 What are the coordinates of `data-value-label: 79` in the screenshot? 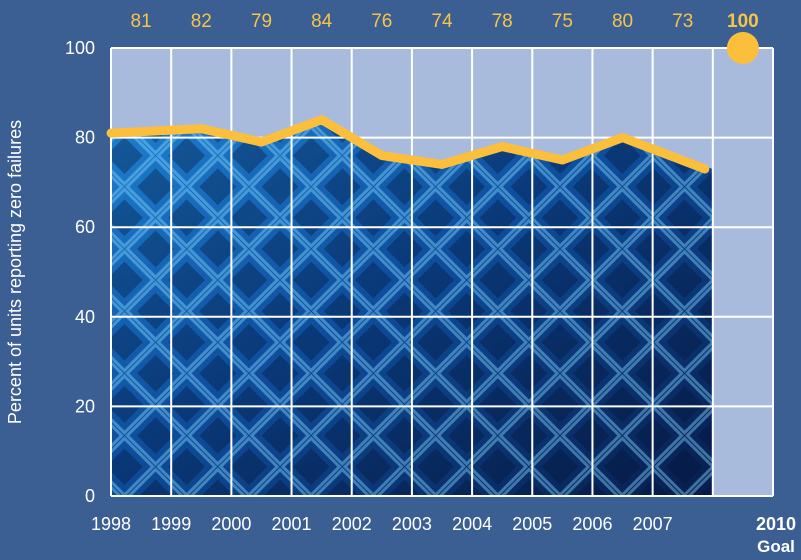 It's located at (261, 21).